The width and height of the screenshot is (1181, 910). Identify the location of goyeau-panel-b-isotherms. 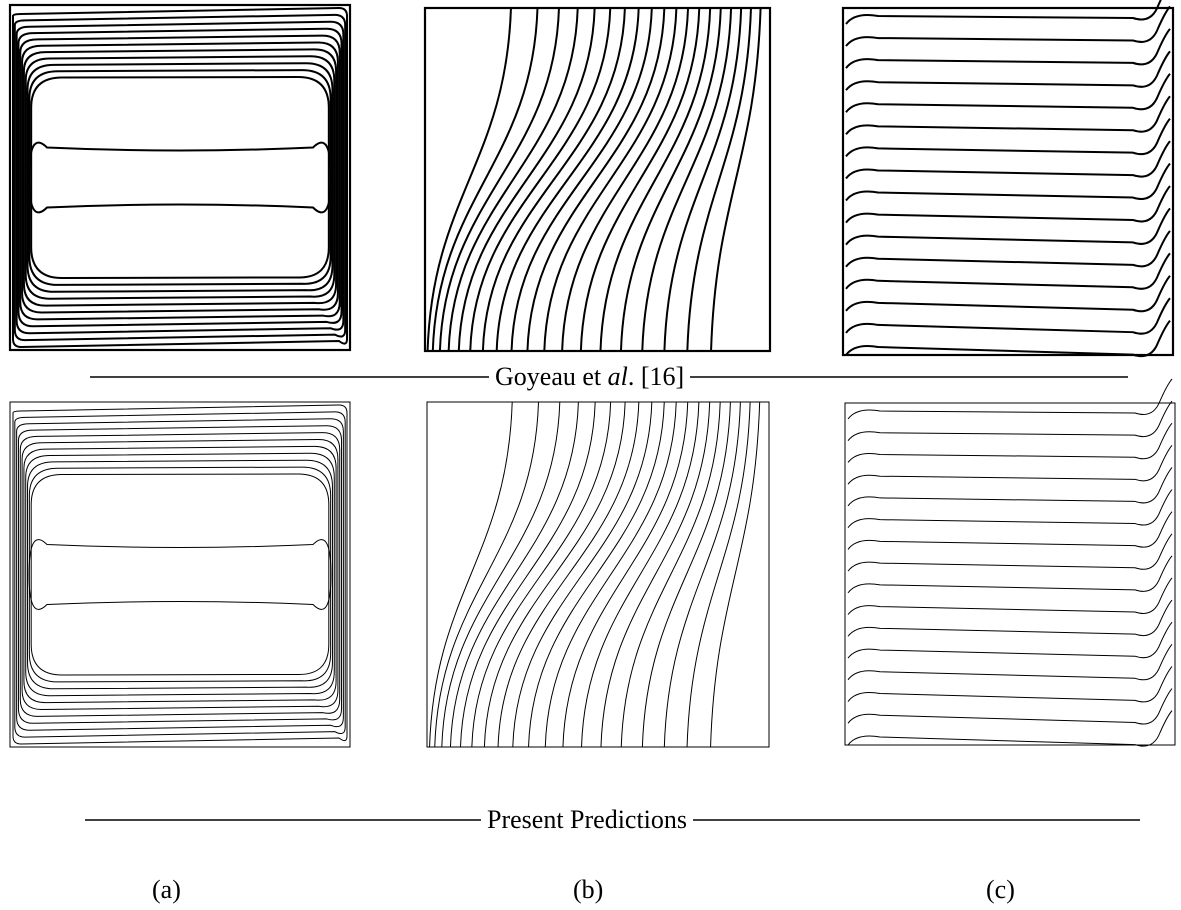
(597, 179).